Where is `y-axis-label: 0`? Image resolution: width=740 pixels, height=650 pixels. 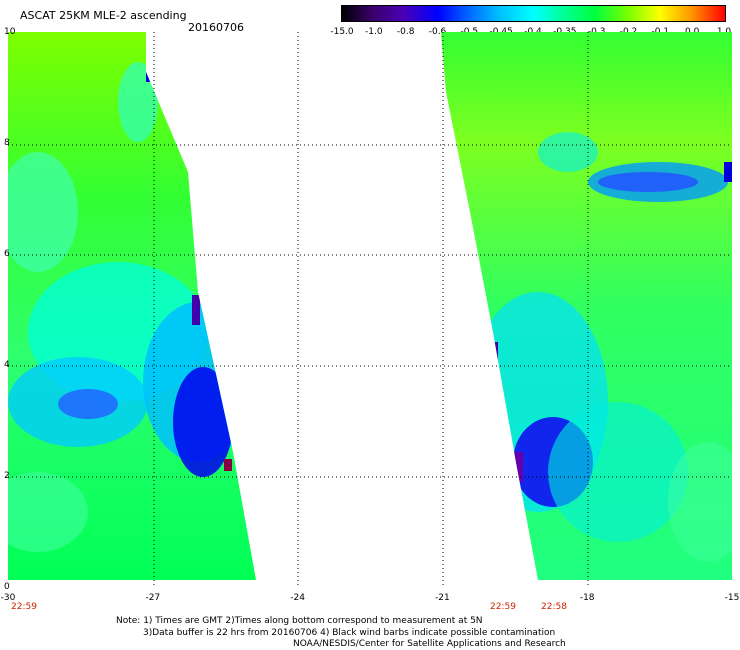 y-axis-label: 0 is located at coordinates (7, 587).